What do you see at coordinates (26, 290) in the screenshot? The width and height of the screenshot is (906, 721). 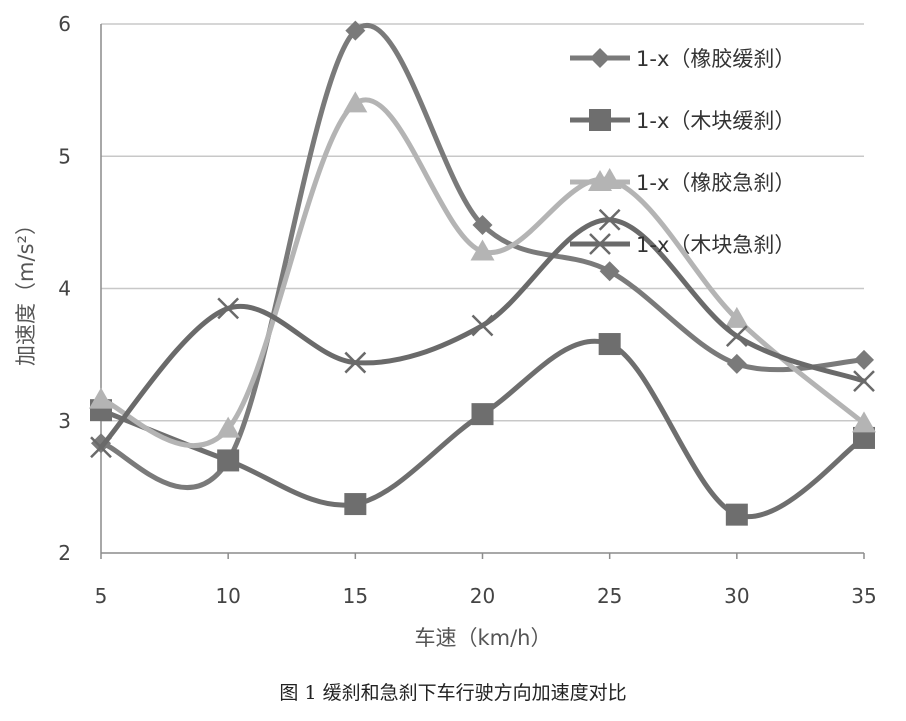 I see `y-axis-title: 加速度（m/s²）` at bounding box center [26, 290].